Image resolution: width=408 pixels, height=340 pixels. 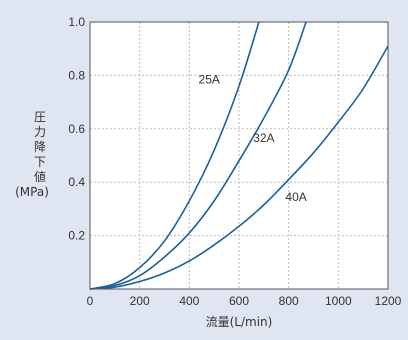 I want to click on y-tick-label: 0.6, so click(x=76, y=129).